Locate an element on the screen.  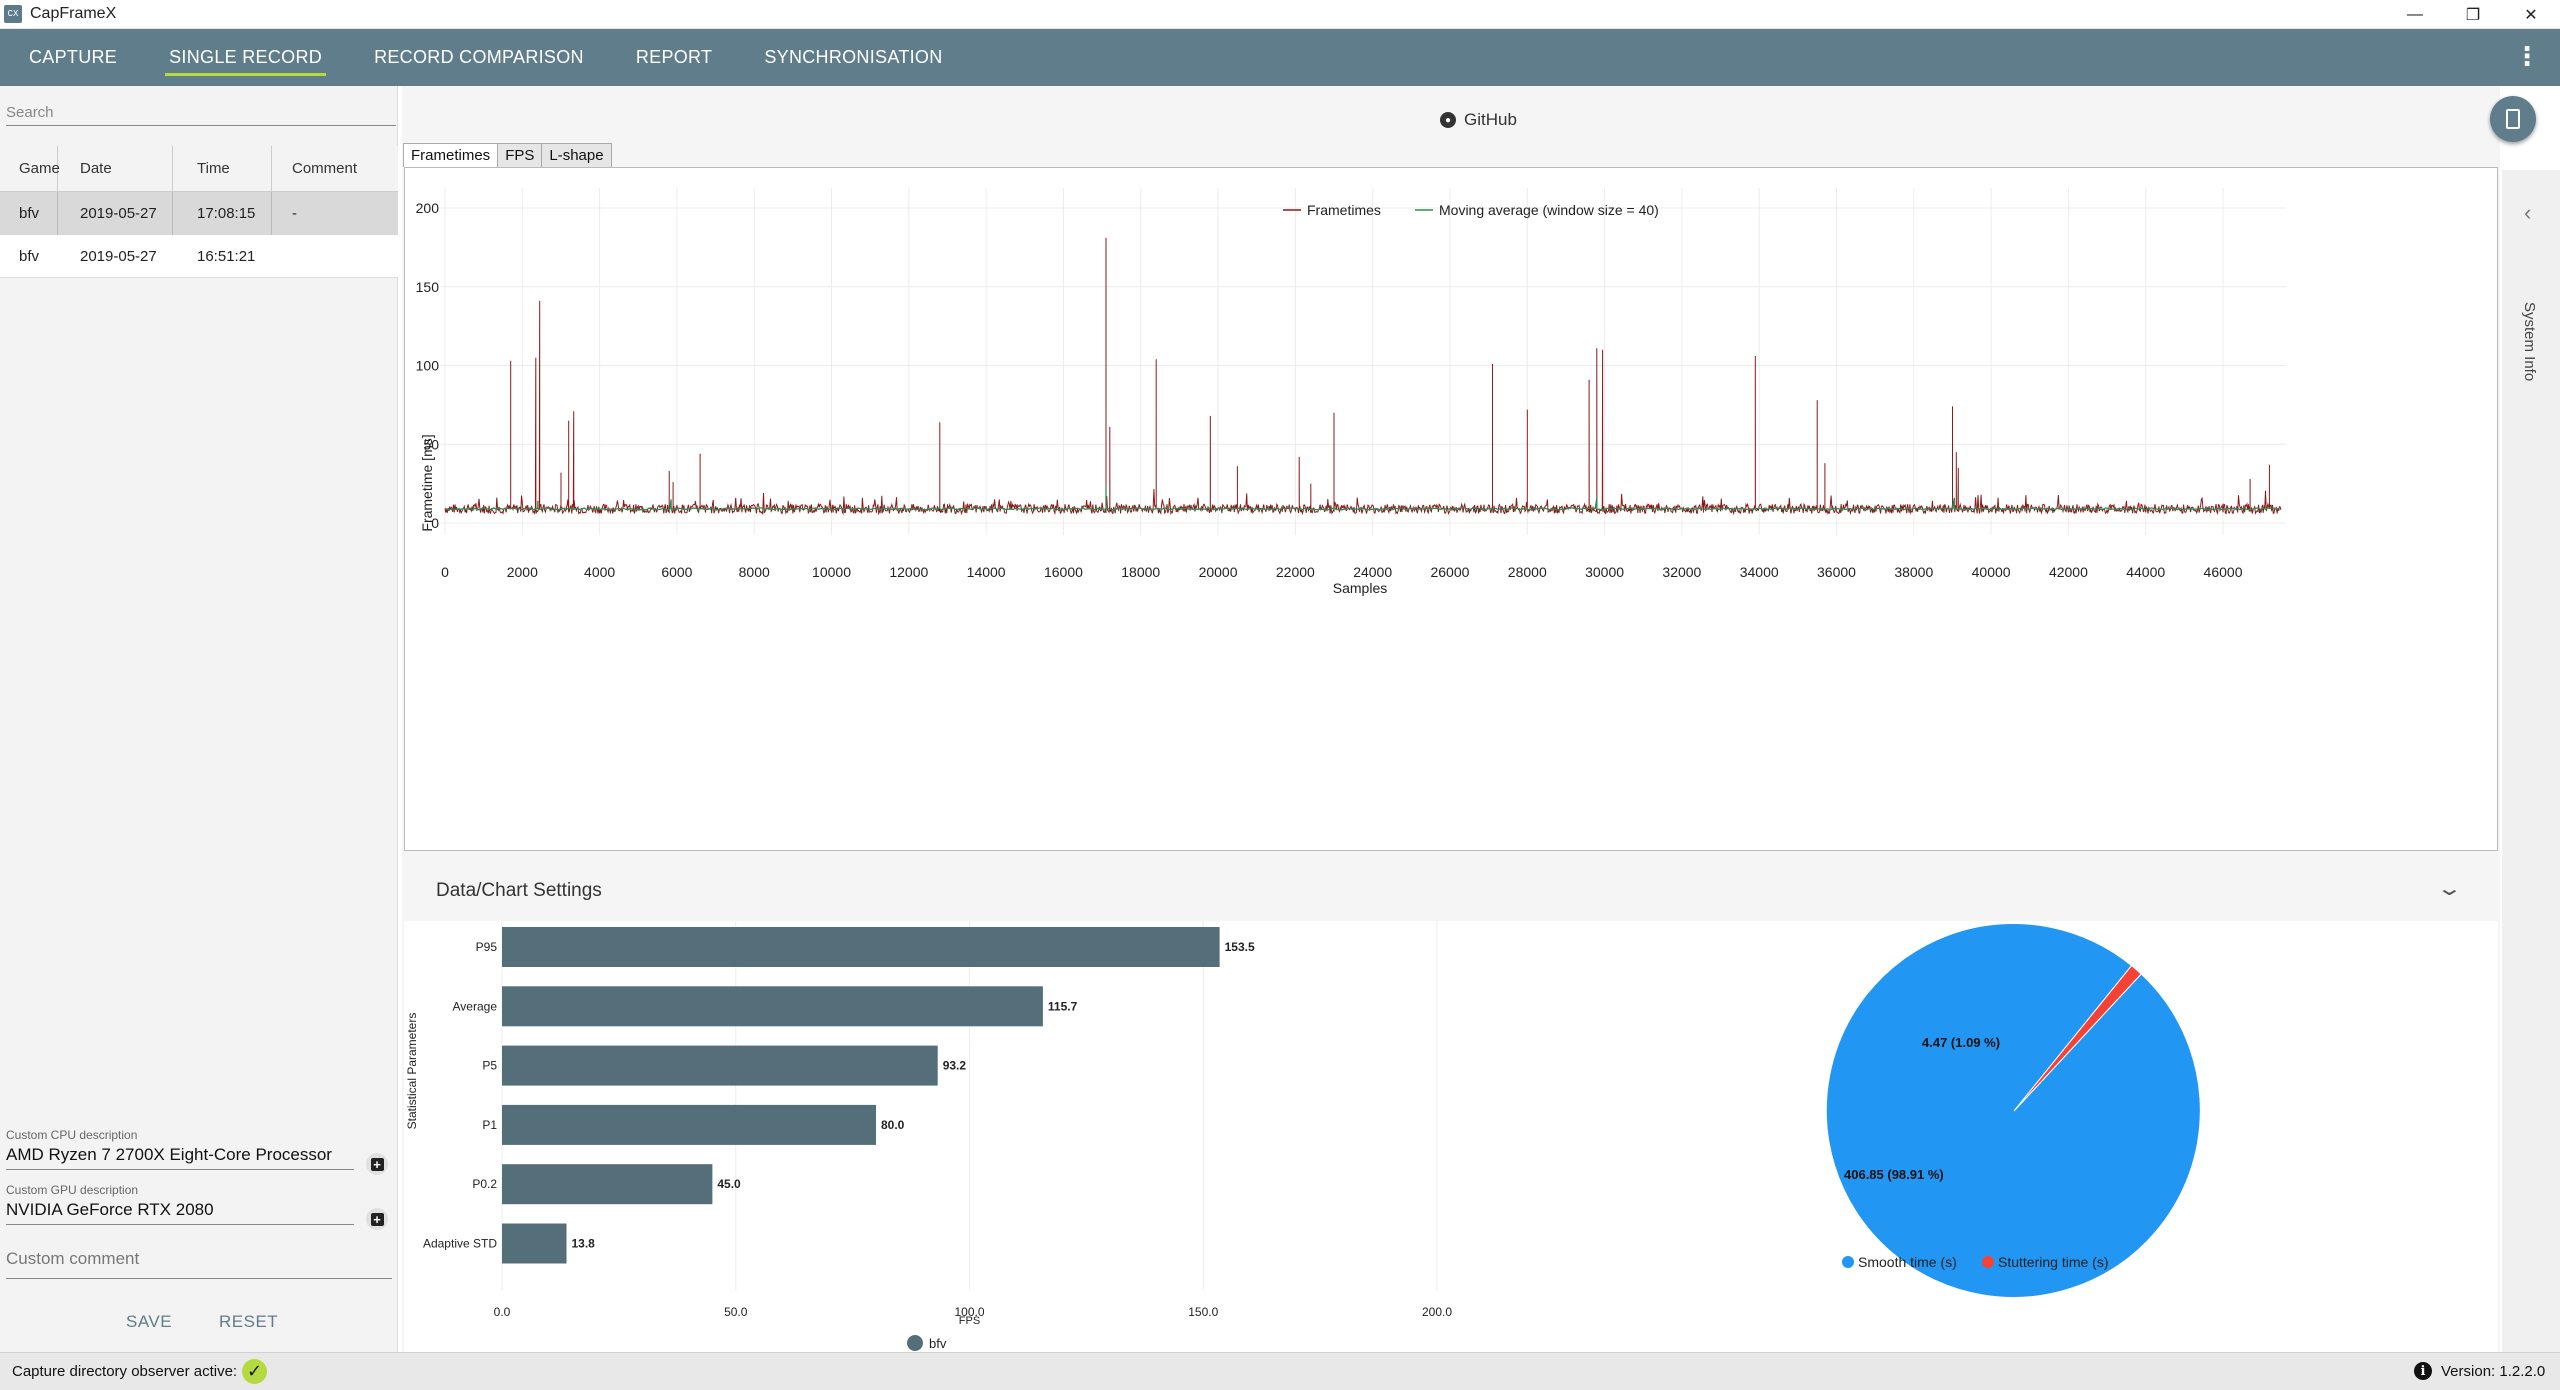
x-tick-label: 10000 is located at coordinates (831, 572).